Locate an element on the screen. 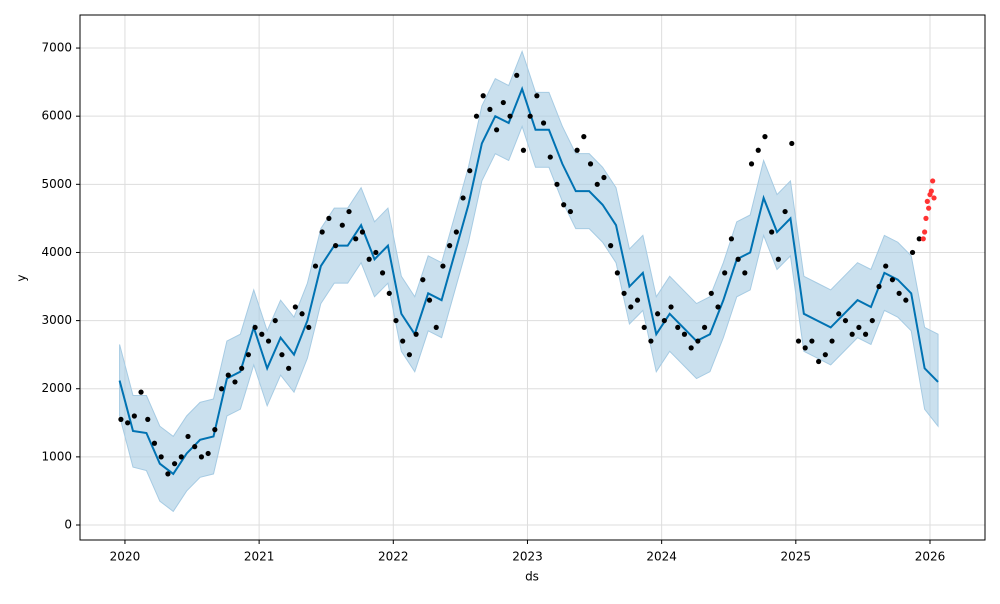  y-tick-label: 0 is located at coordinates (68, 525).